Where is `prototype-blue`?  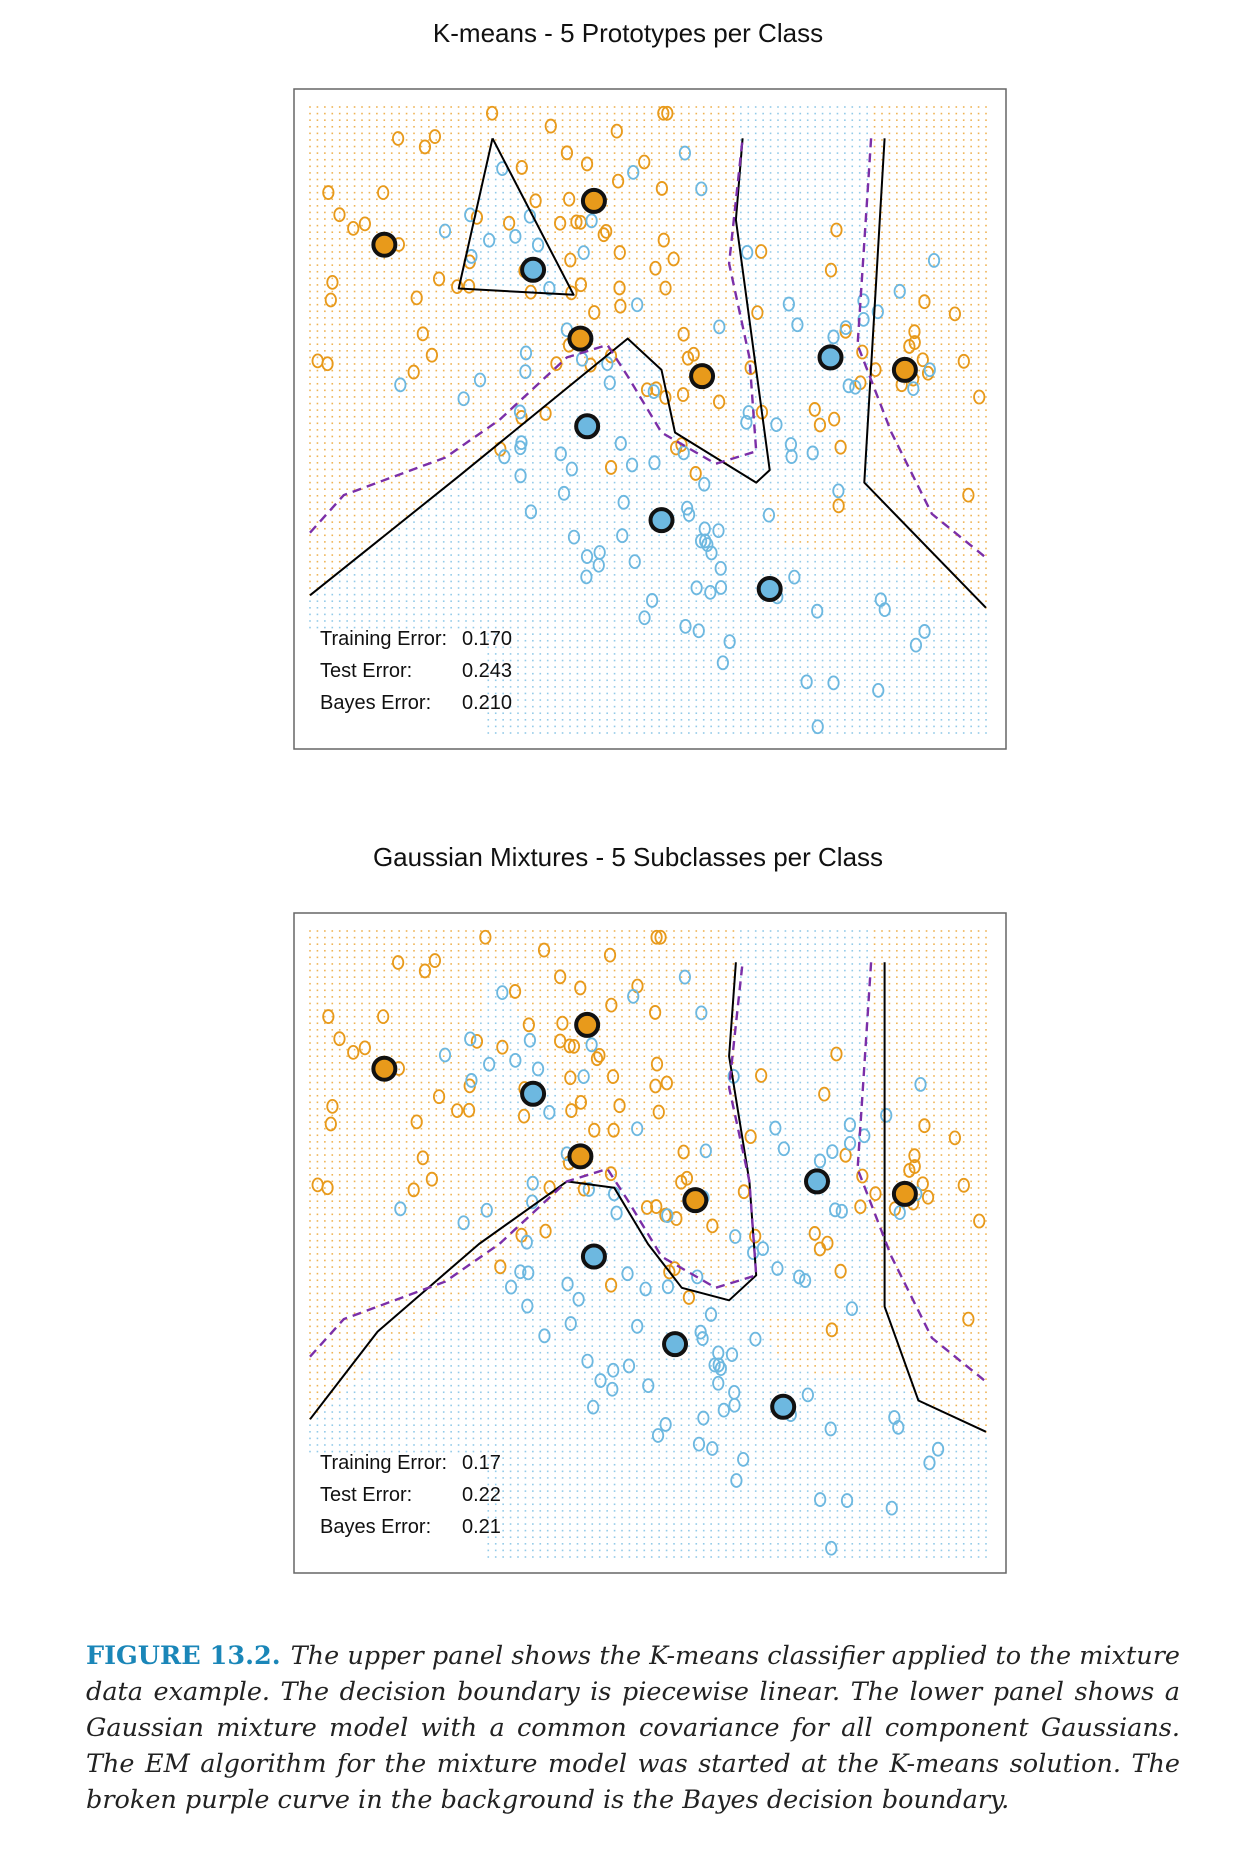 prototype-blue is located at coordinates (830, 357).